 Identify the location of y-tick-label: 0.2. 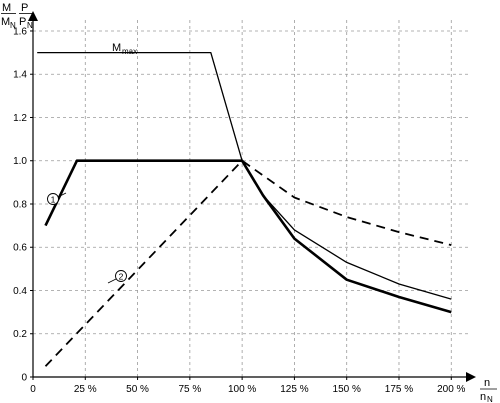
(20, 334).